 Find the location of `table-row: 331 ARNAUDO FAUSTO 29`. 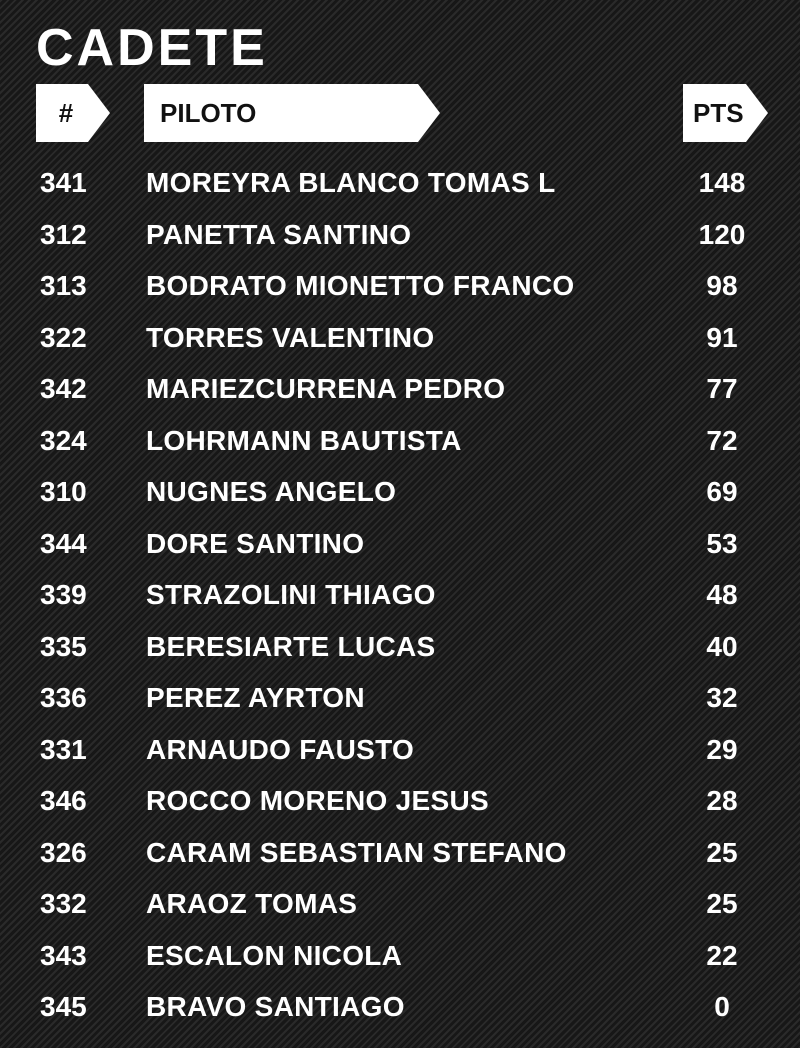

table-row: 331 ARNAUDO FAUSTO 29 is located at coordinates (400, 750).